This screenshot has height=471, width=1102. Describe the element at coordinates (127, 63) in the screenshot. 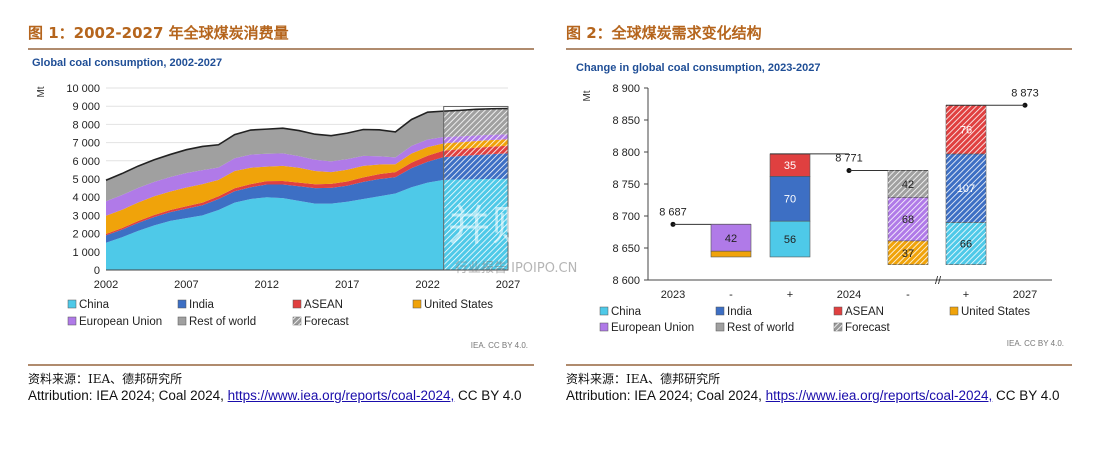

I see `chart-1-subtitle: Global coal consumption, 2002-2027` at that location.